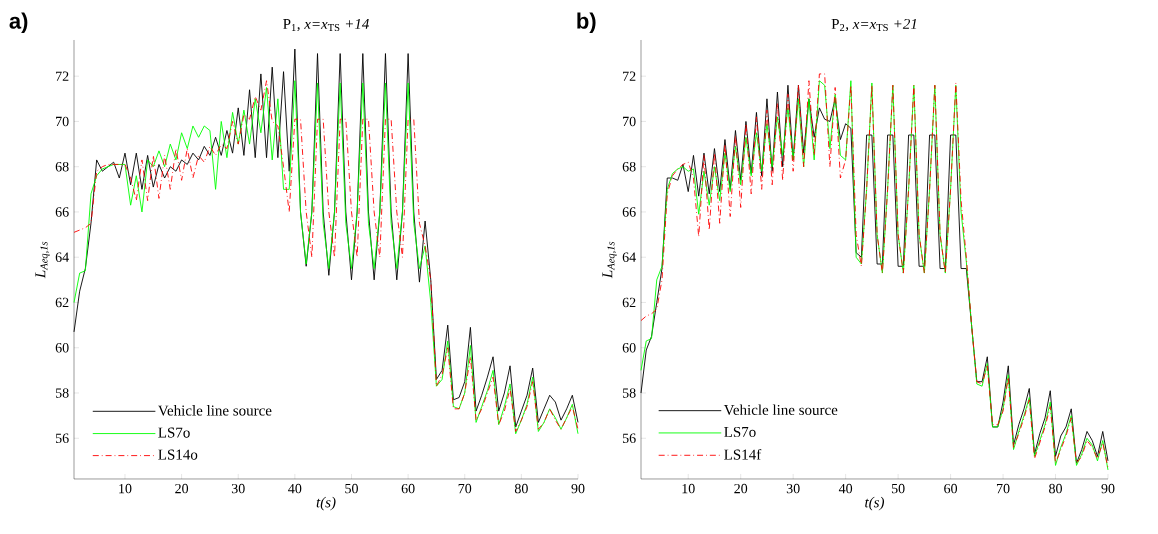  What do you see at coordinates (586, 23) in the screenshot?
I see `text: b)` at bounding box center [586, 23].